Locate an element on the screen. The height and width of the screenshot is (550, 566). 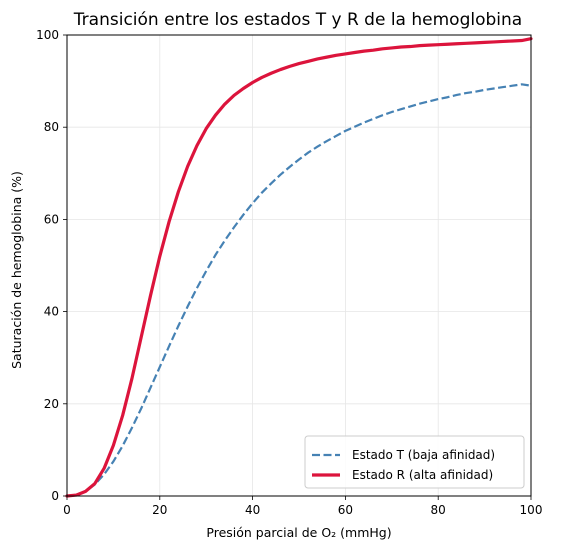
y-tick-label: 0 is located at coordinates (55, 496).